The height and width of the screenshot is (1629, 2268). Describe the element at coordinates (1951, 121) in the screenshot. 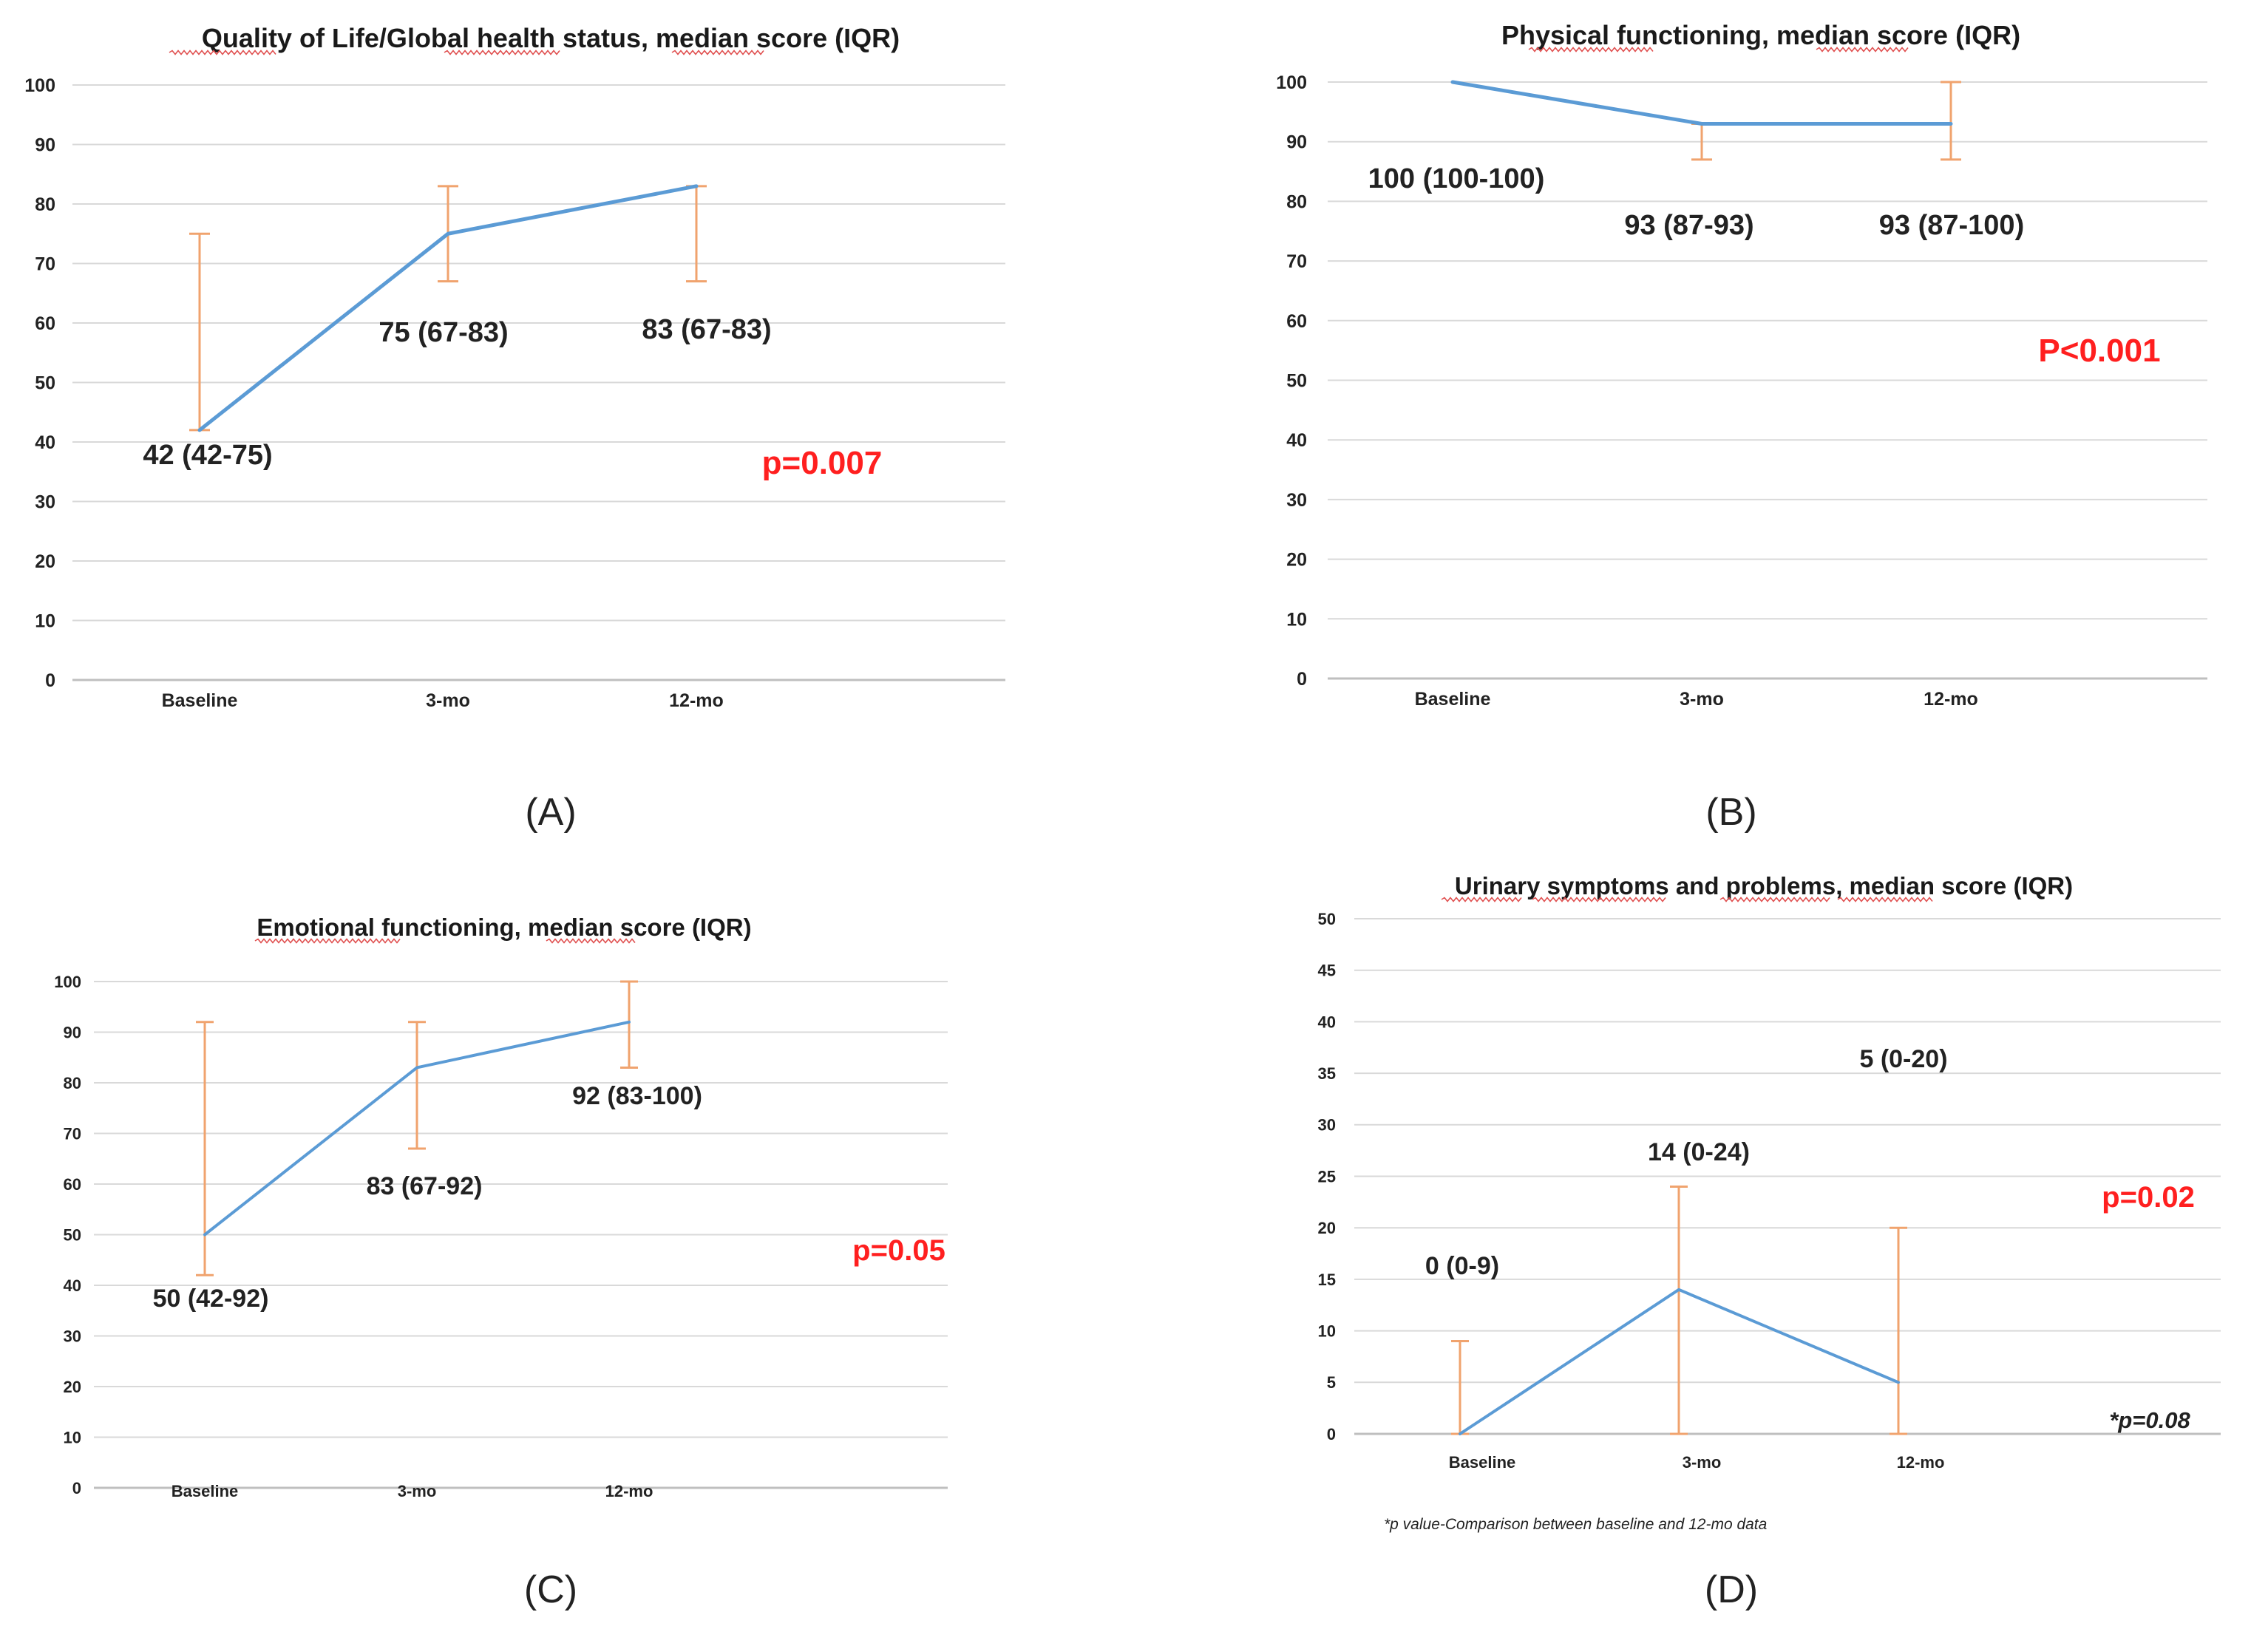

I see `panel-b-error-bar-12mo` at that location.